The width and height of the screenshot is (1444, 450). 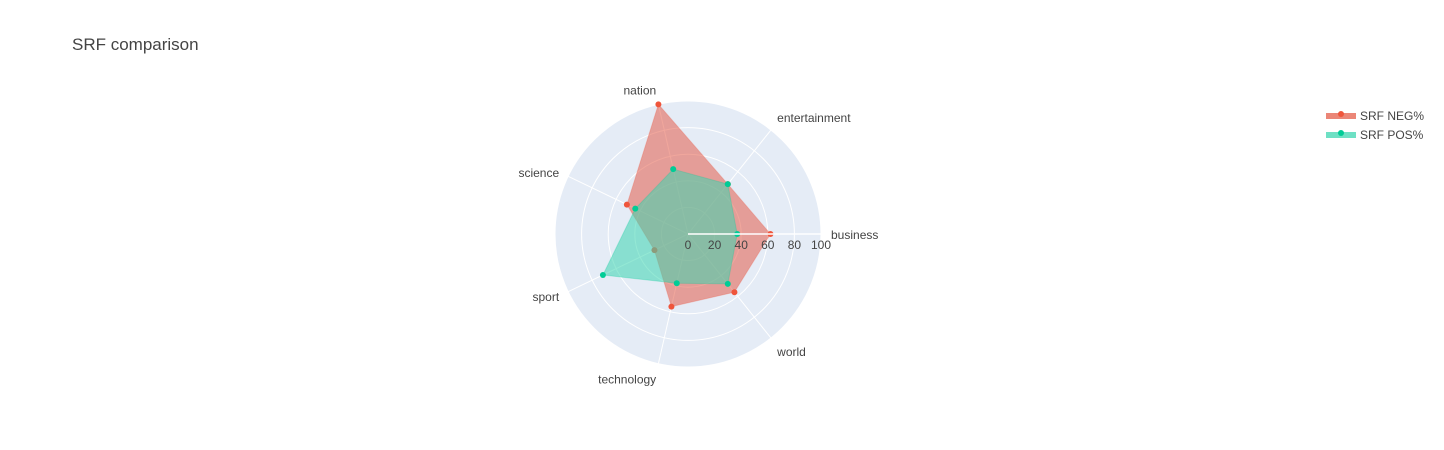 What do you see at coordinates (821, 245) in the screenshot?
I see `radial-tick-label: 100` at bounding box center [821, 245].